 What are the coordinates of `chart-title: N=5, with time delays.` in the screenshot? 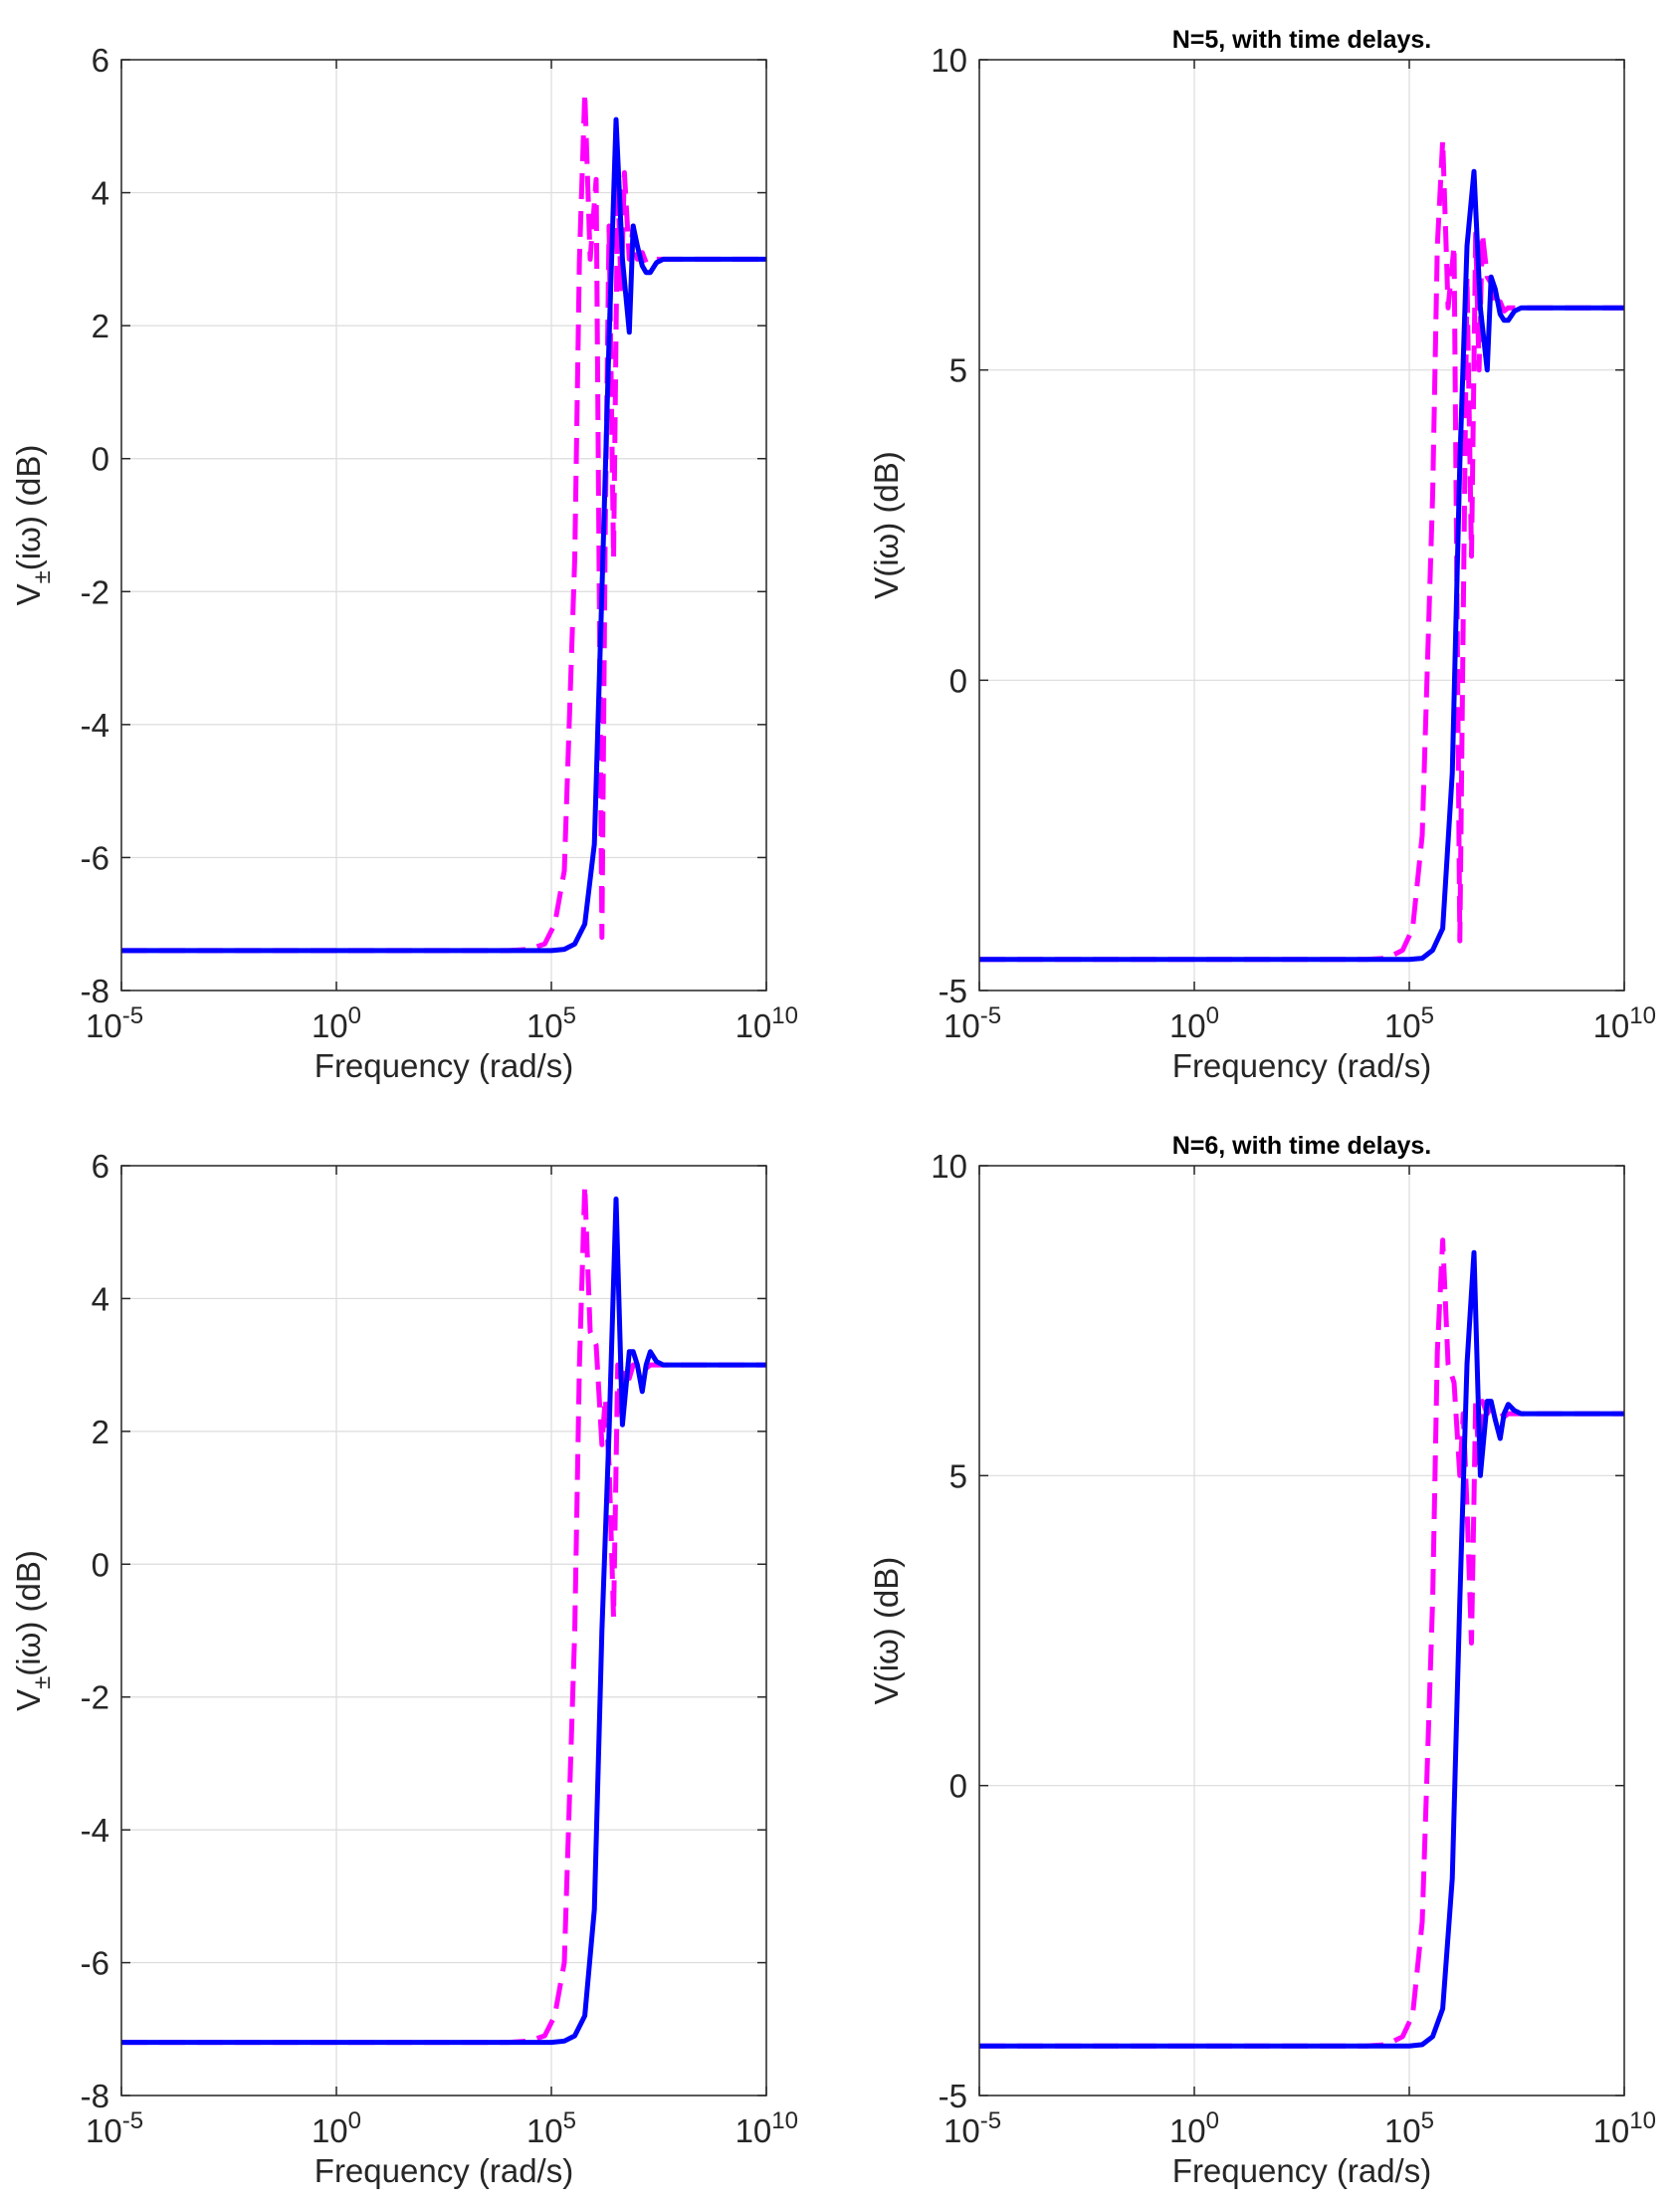 It's located at (1302, 40).